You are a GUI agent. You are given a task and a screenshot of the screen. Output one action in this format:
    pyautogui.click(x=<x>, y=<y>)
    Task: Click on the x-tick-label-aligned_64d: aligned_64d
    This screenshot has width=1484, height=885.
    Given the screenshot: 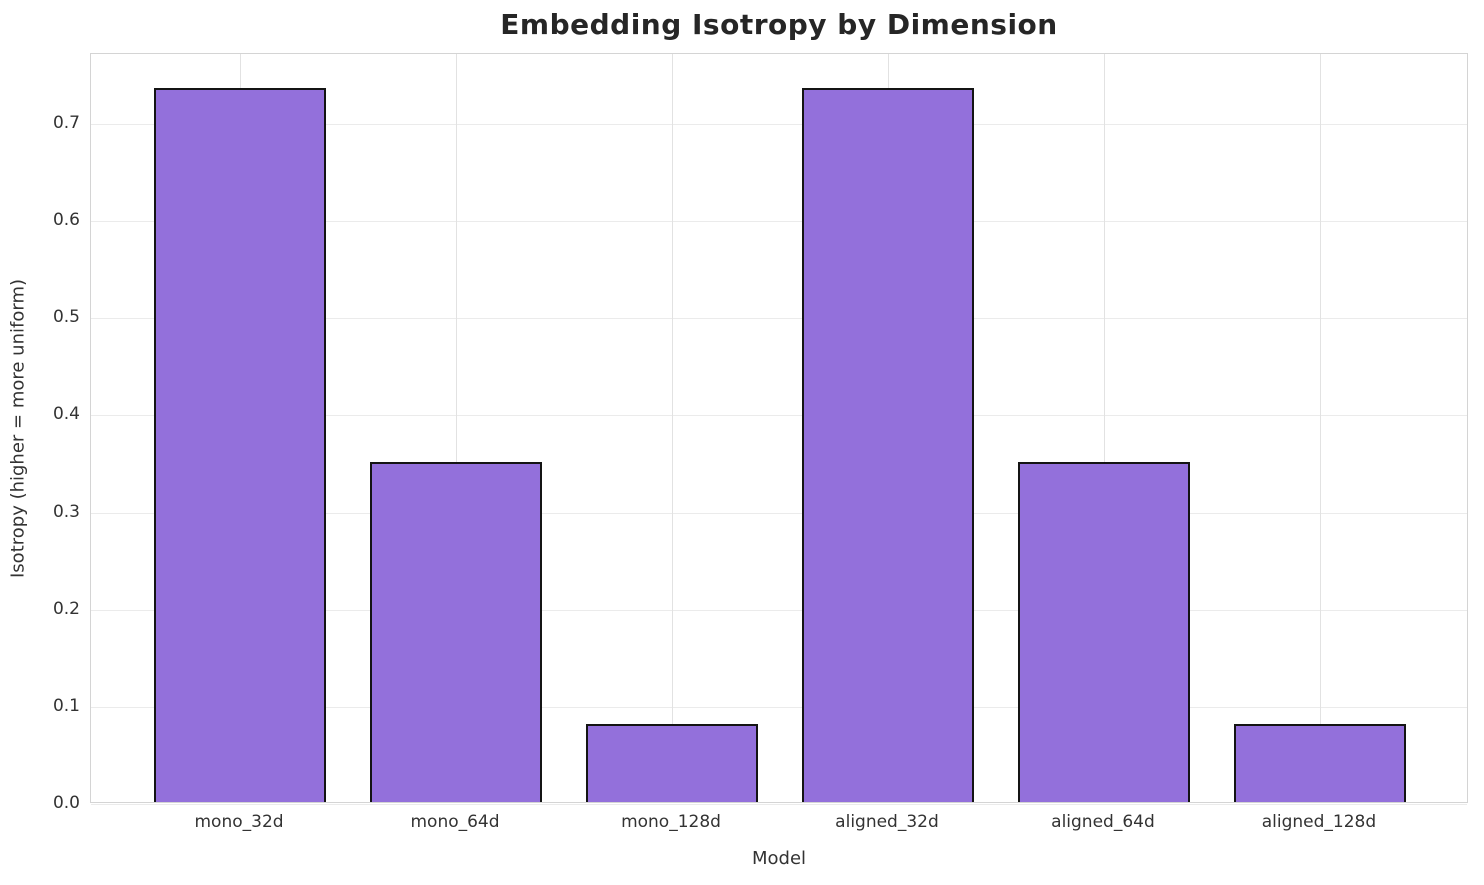 What is the action you would take?
    pyautogui.click(x=1103, y=822)
    